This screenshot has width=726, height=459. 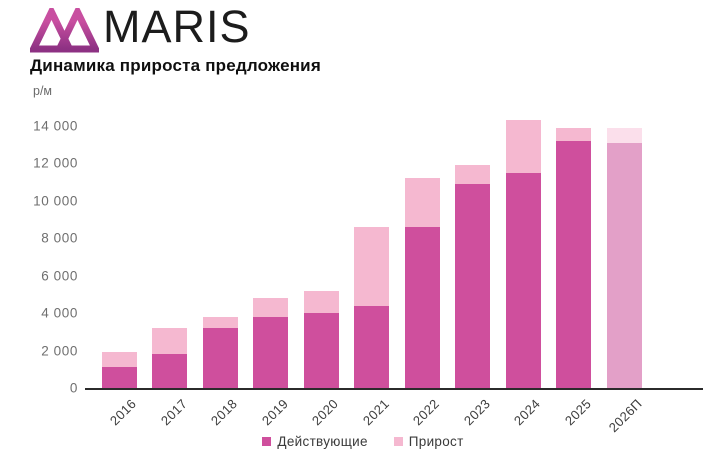 What do you see at coordinates (224, 412) in the screenshot?
I see `x-label-2018: 2018` at bounding box center [224, 412].